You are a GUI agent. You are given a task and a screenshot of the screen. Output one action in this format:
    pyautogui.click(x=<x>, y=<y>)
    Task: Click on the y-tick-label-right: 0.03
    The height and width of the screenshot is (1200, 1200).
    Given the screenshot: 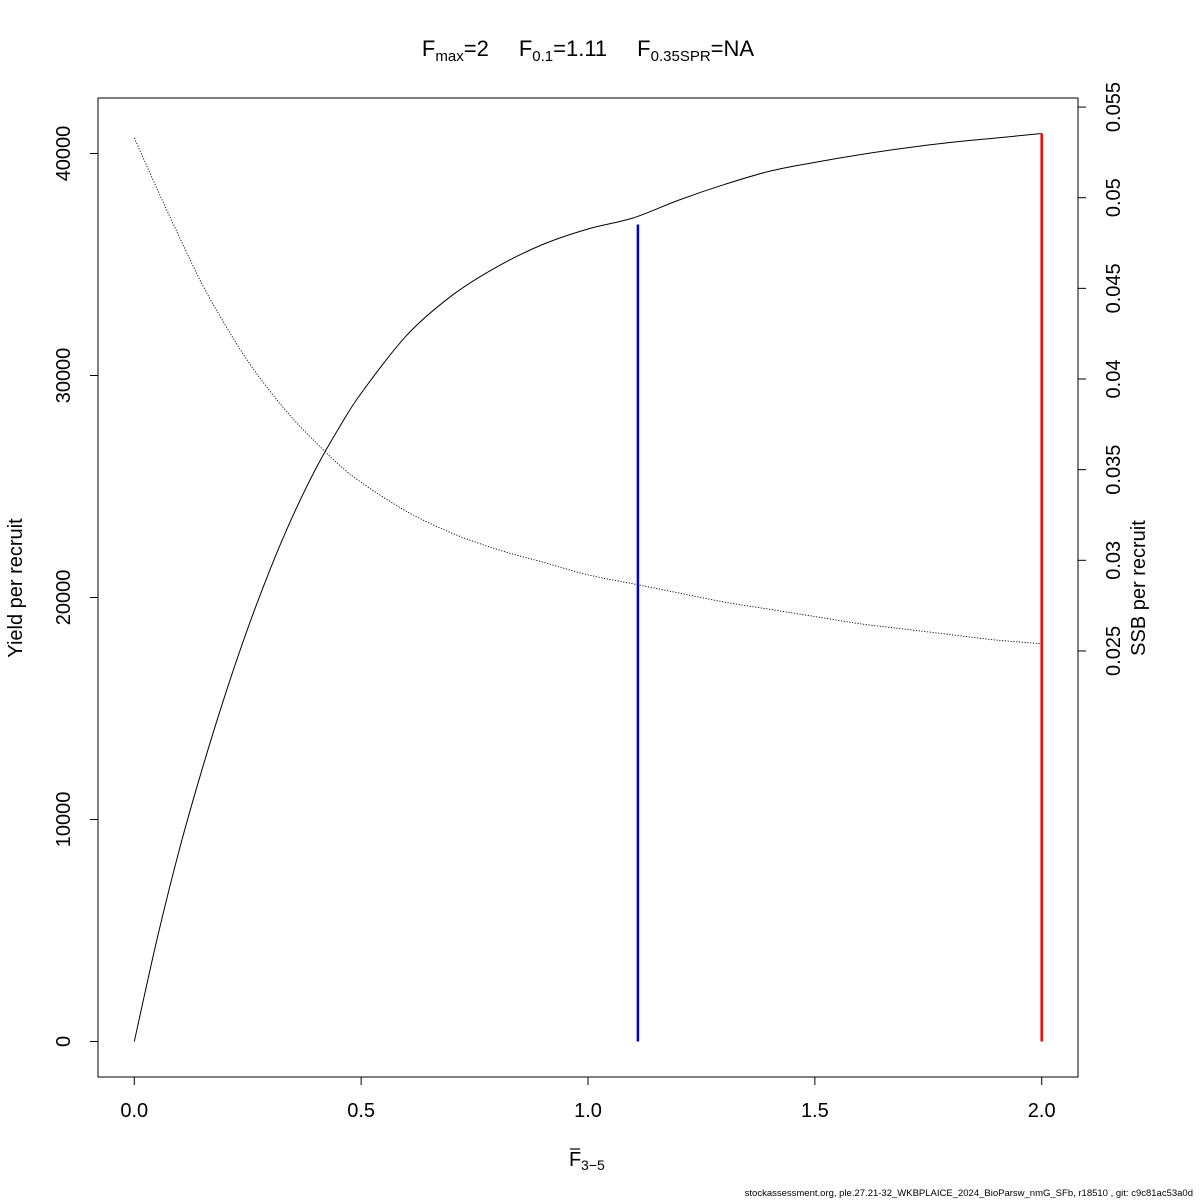 What is the action you would take?
    pyautogui.click(x=1114, y=560)
    